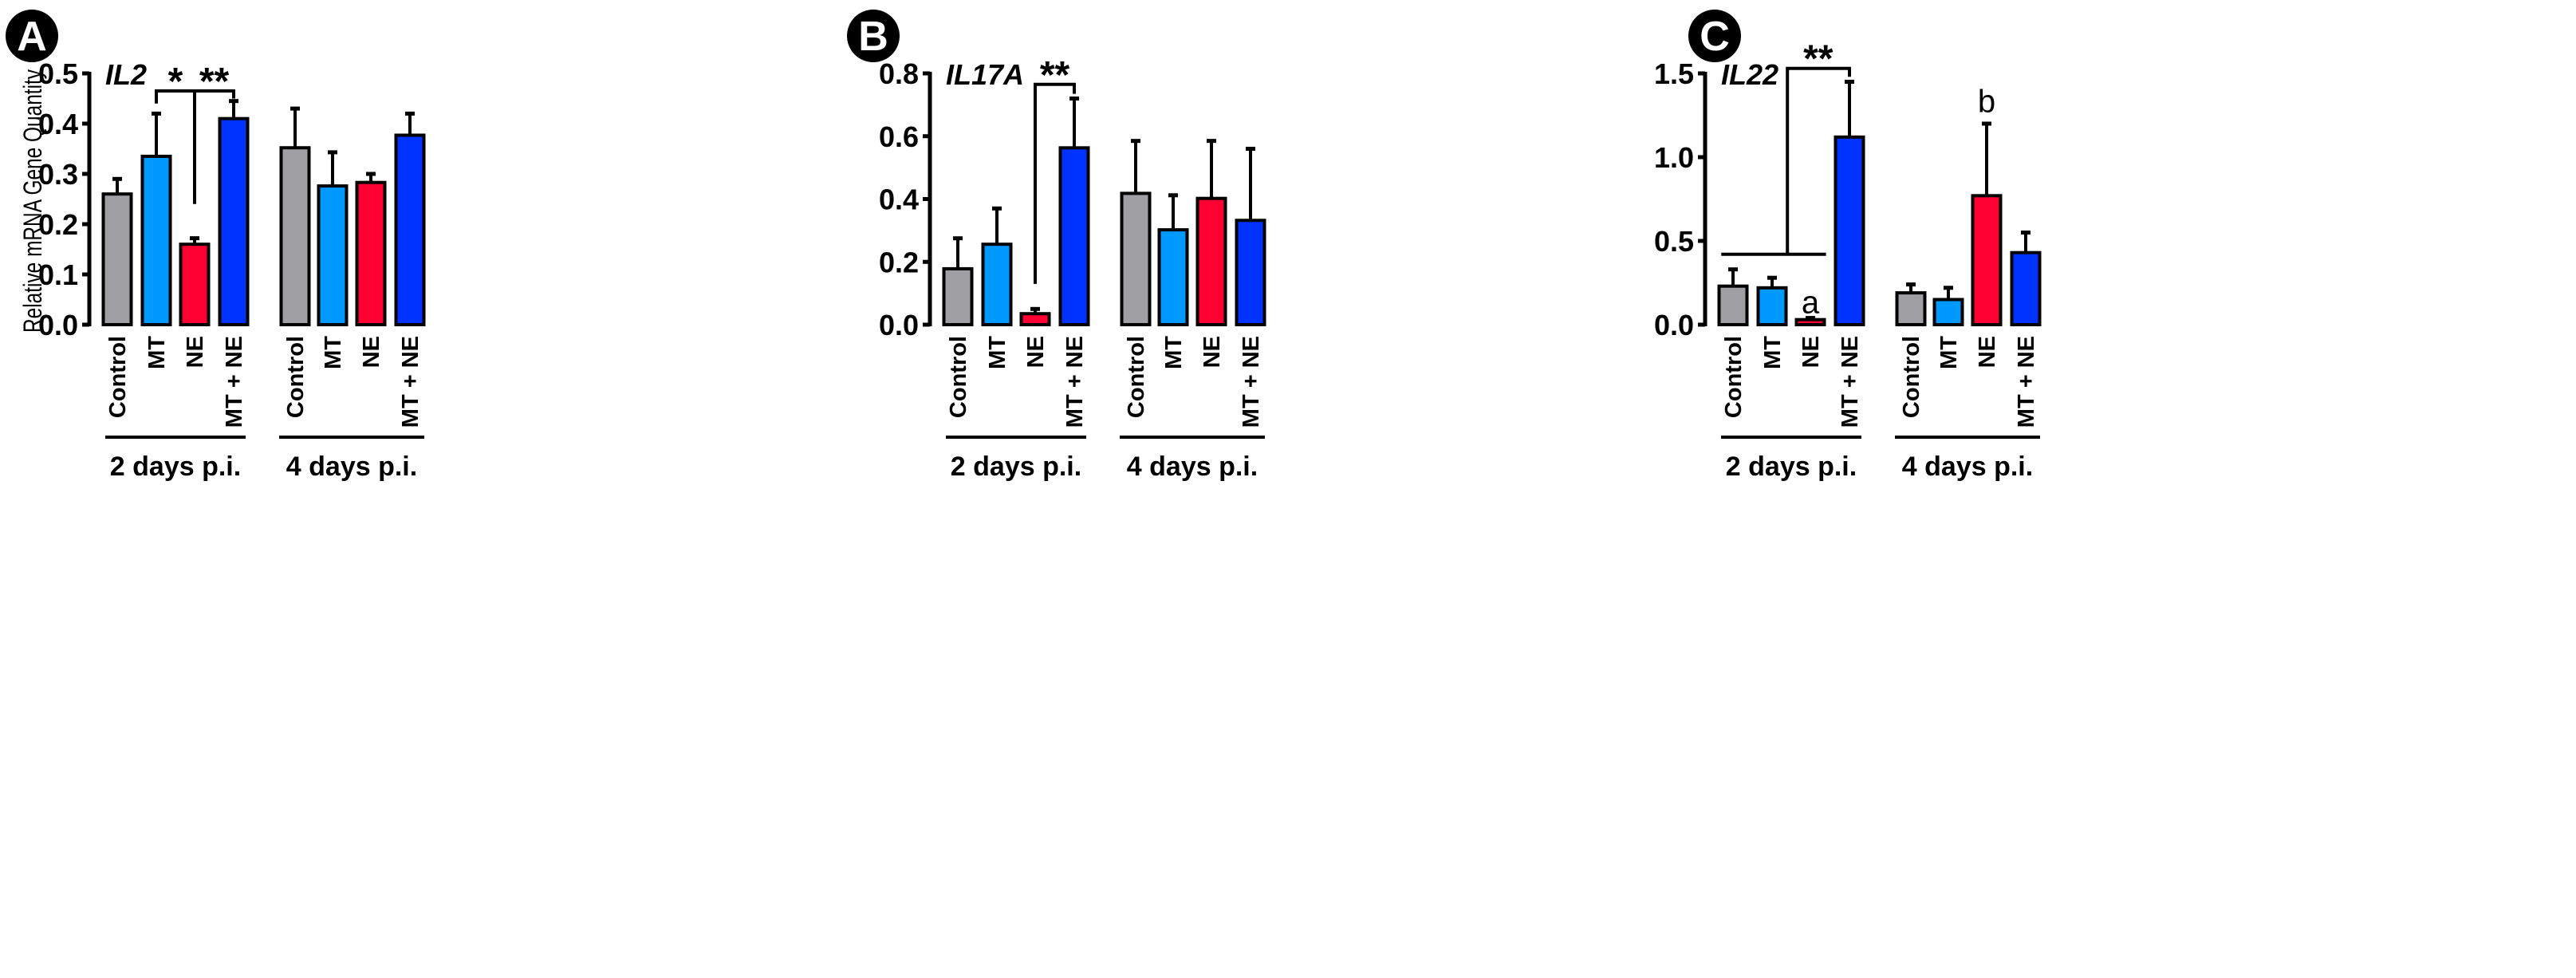 This screenshot has width=2576, height=978. What do you see at coordinates (1674, 157) in the screenshot?
I see `y-tick-label: 1.0` at bounding box center [1674, 157].